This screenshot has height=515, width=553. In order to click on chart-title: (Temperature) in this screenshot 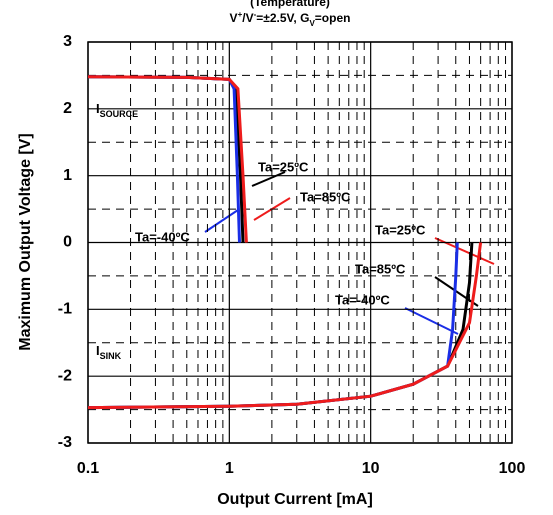, I will do `click(290, 4)`.